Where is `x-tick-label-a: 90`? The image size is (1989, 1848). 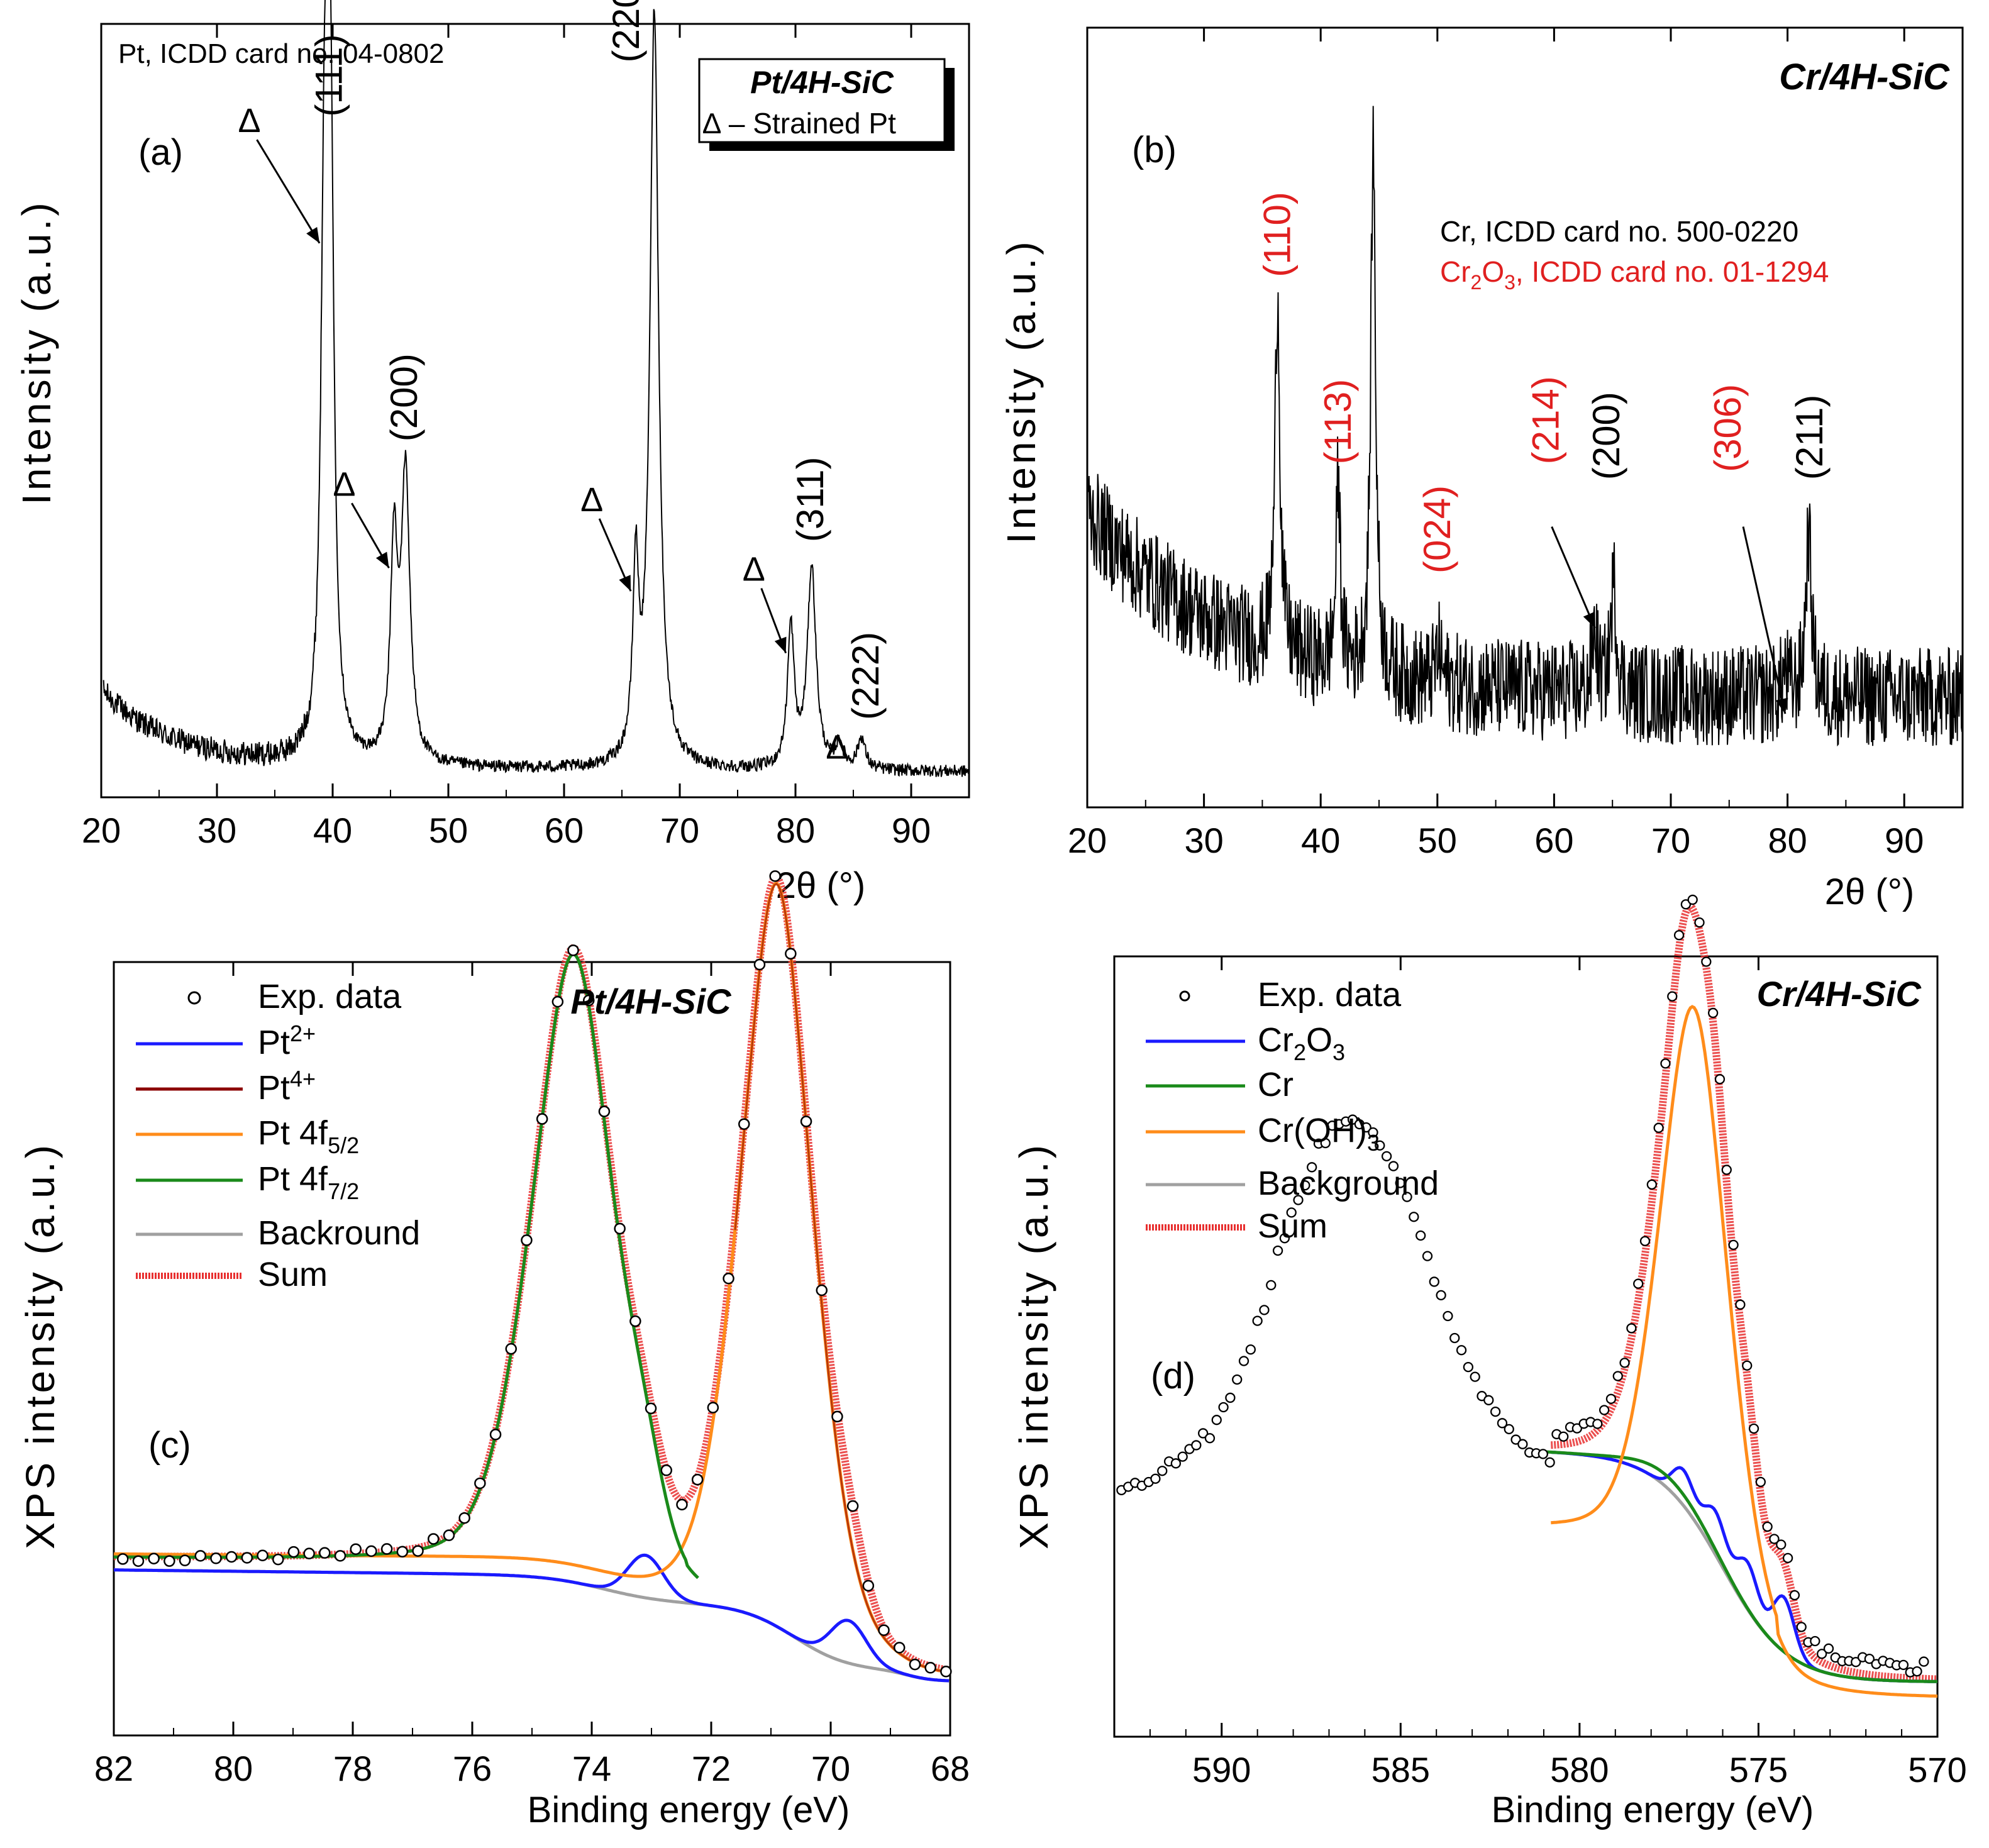 x-tick-label-a: 90 is located at coordinates (911, 830).